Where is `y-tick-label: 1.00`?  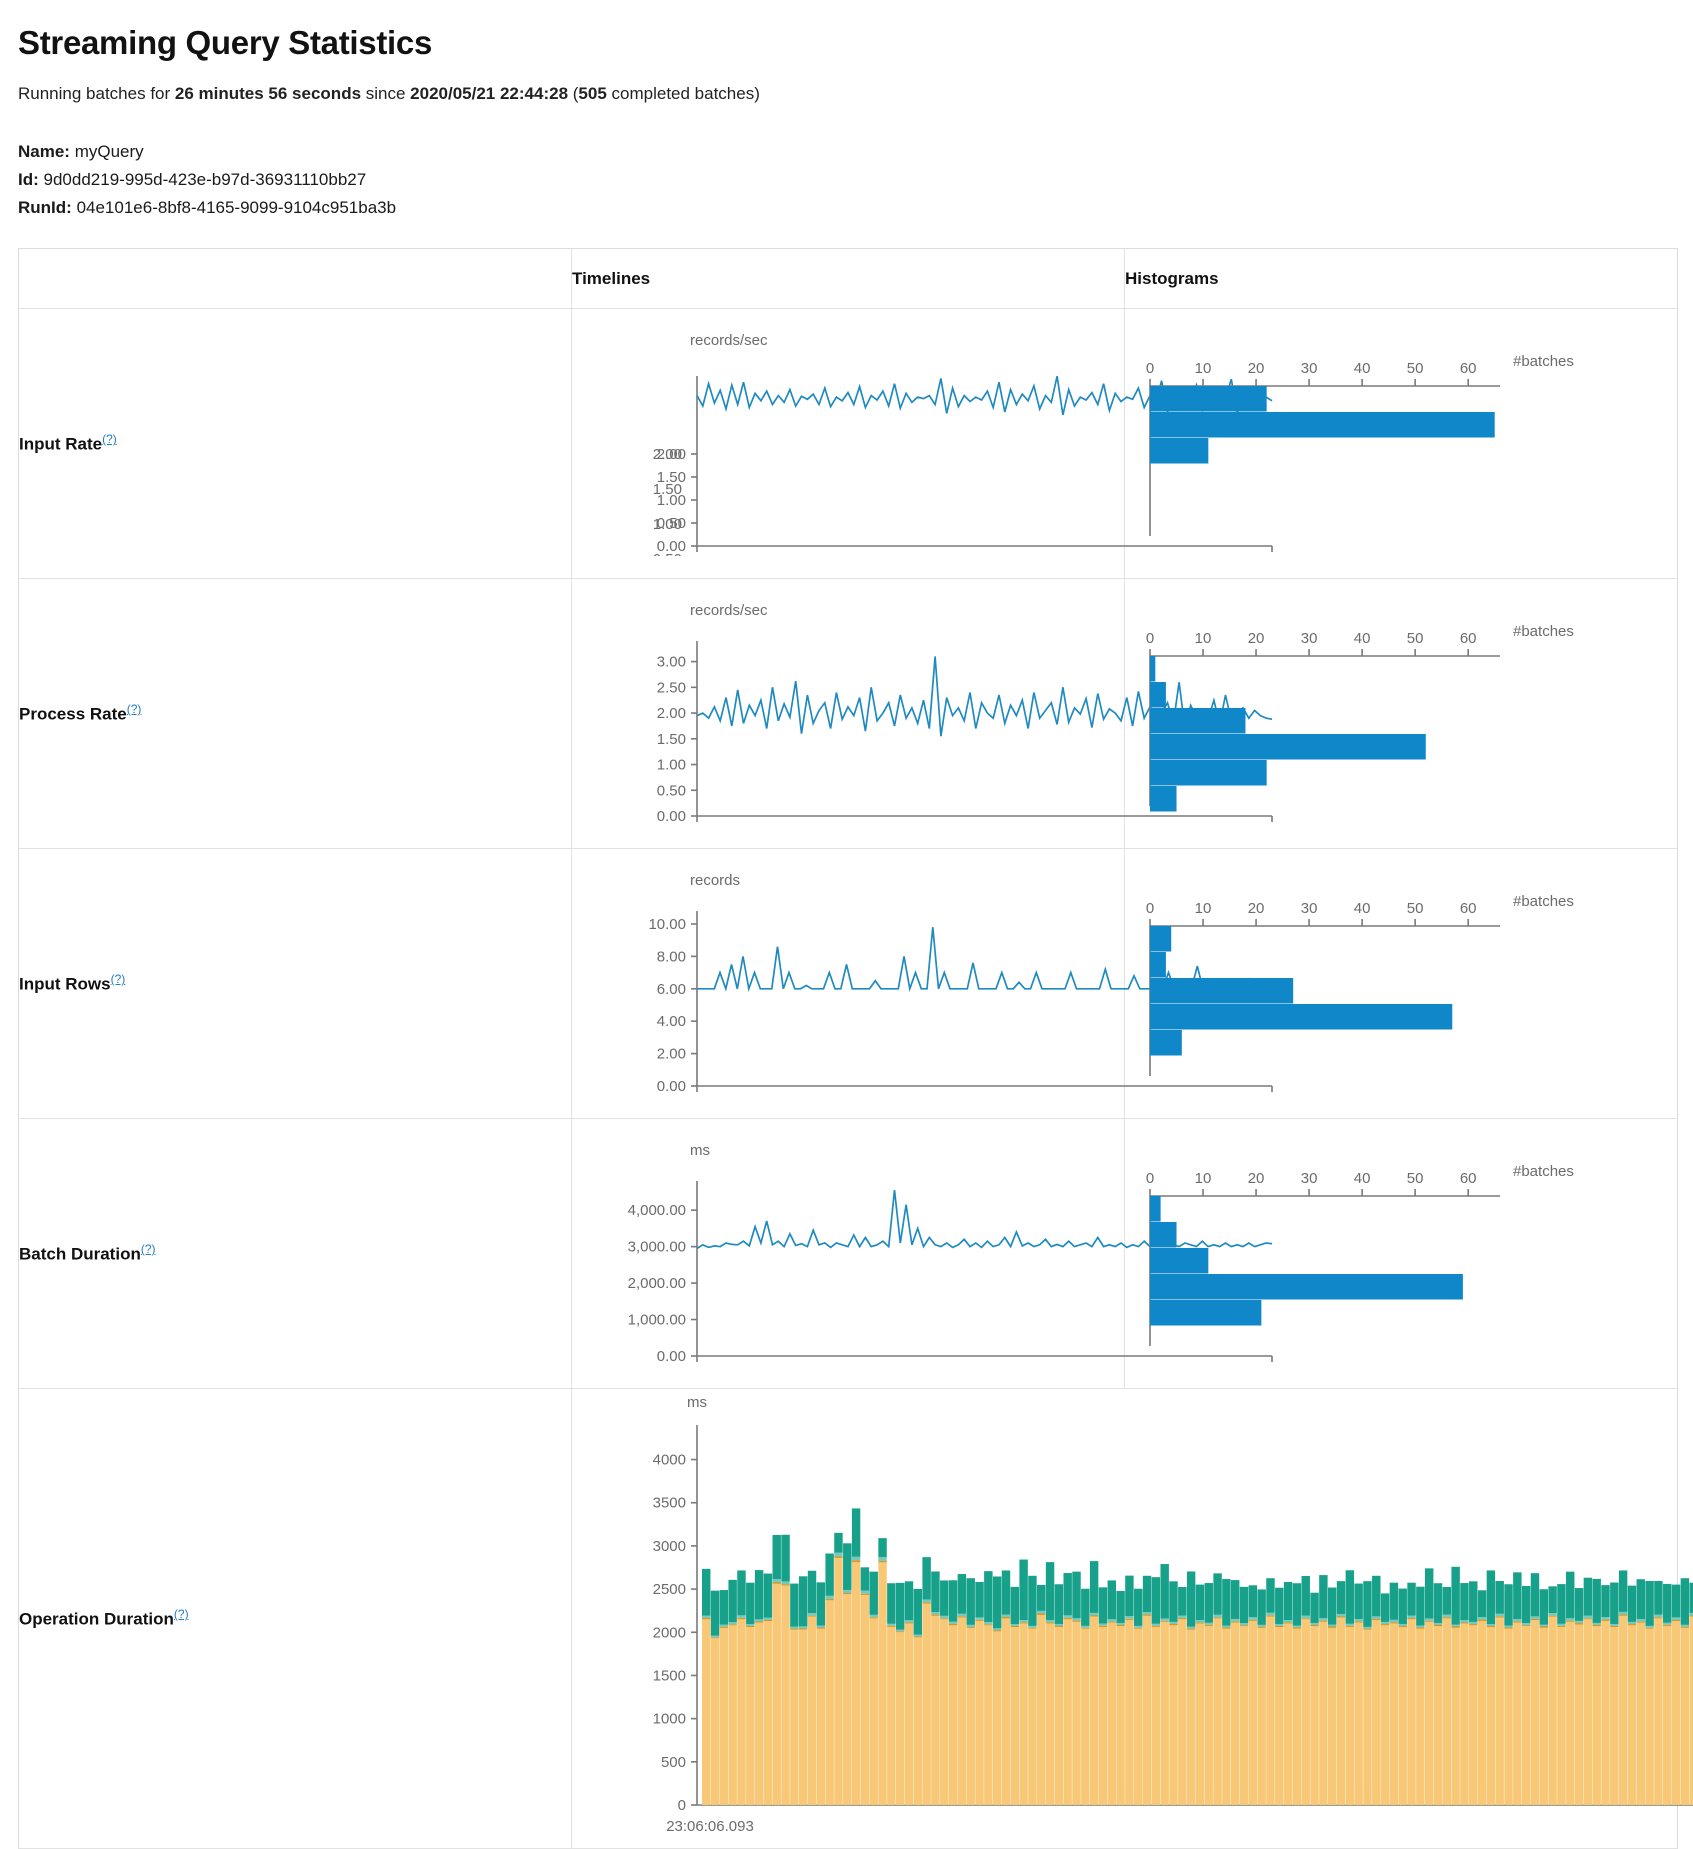 y-tick-label: 1.00 is located at coordinates (671, 764).